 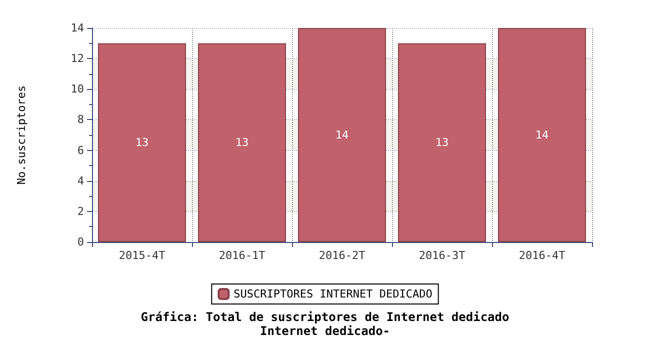 What do you see at coordinates (80, 242) in the screenshot?
I see `y-tick-label: 0` at bounding box center [80, 242].